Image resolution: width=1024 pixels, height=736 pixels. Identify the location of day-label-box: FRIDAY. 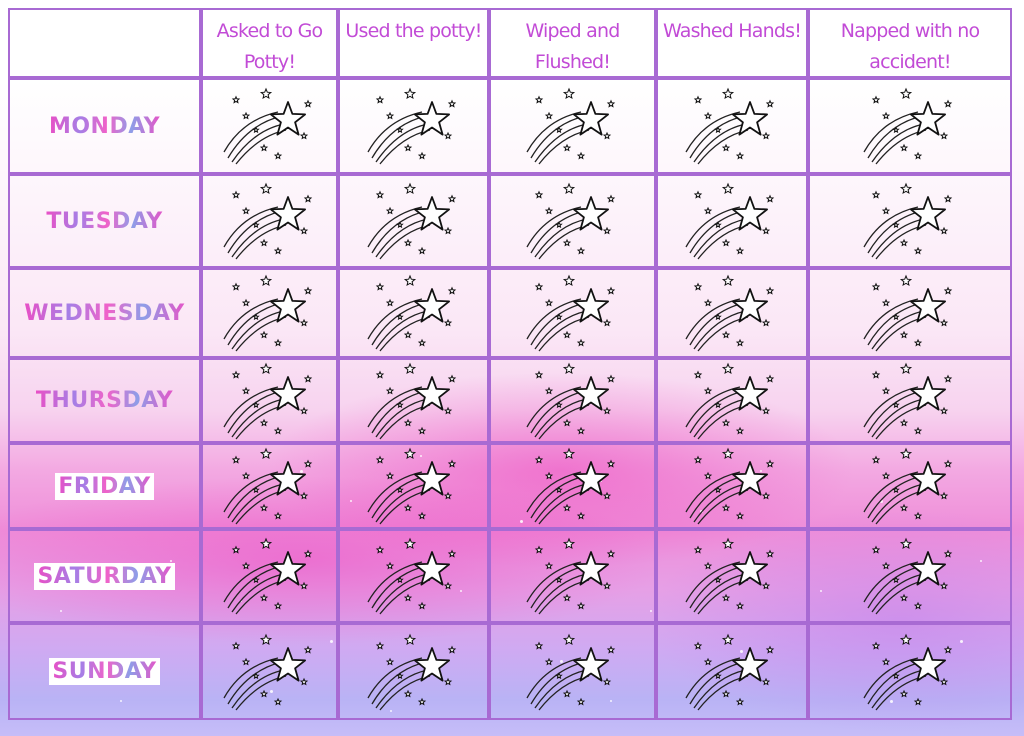
(104, 486).